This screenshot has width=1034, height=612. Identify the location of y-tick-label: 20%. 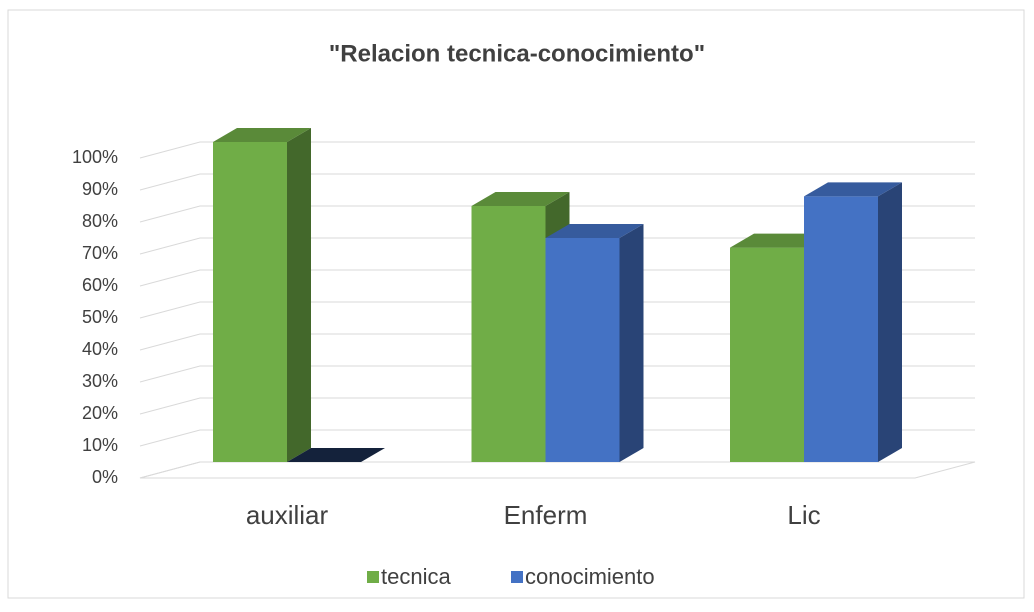
(100, 413).